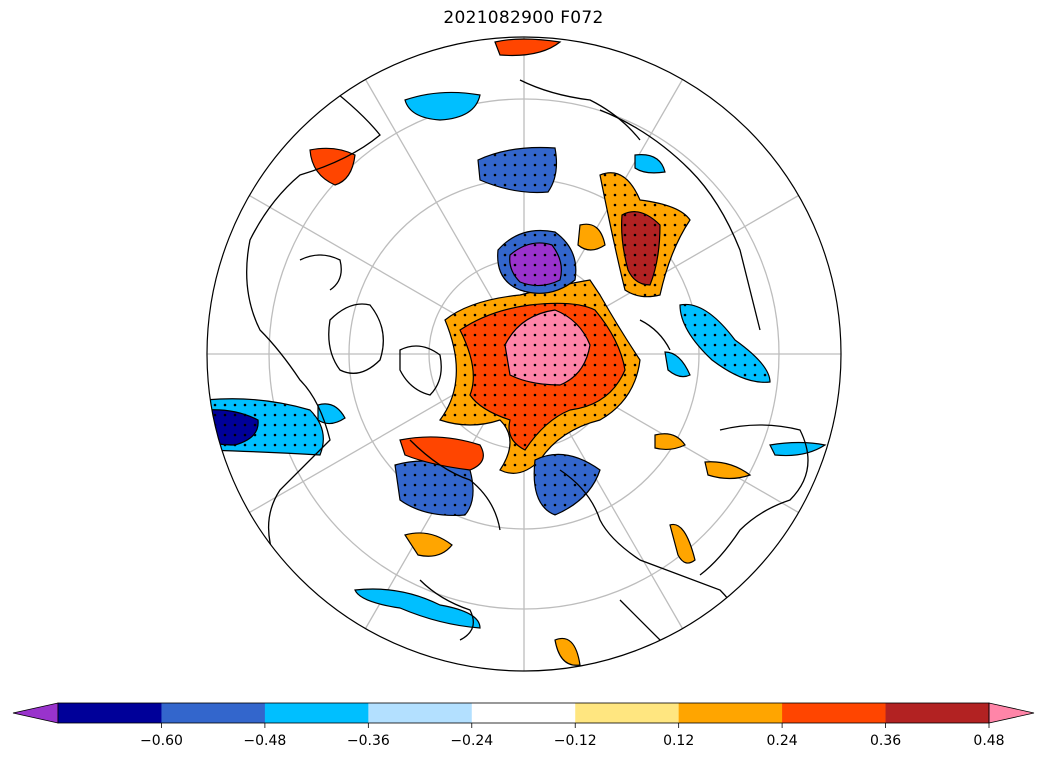  Describe the element at coordinates (161, 741) in the screenshot. I see `colorbar-tick-label: −0.60` at that location.